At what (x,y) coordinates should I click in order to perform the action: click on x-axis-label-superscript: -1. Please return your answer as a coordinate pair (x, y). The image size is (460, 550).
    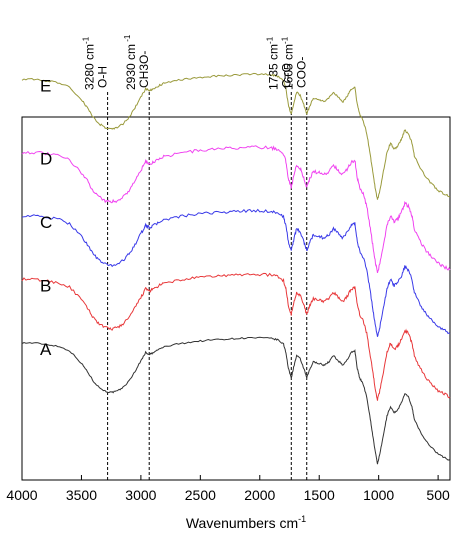
    Looking at the image, I should click on (302, 519).